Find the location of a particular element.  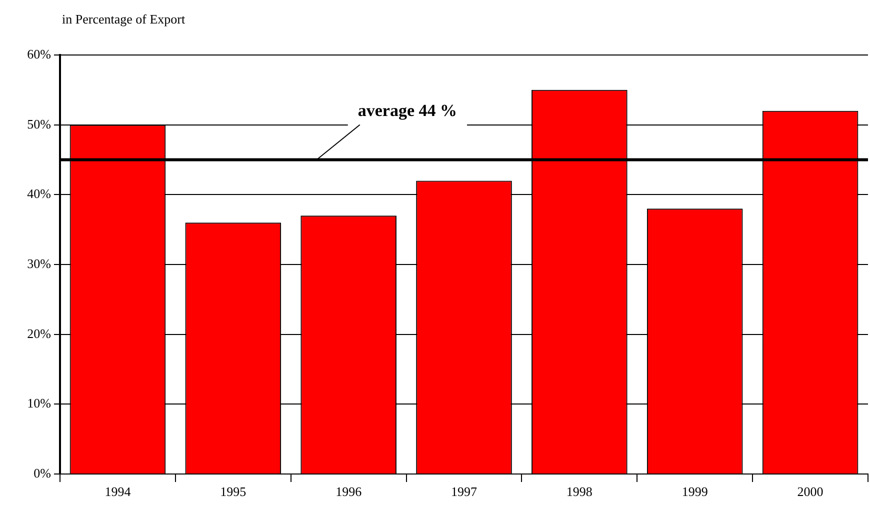

y-tick-label: 40% is located at coordinates (39, 194).